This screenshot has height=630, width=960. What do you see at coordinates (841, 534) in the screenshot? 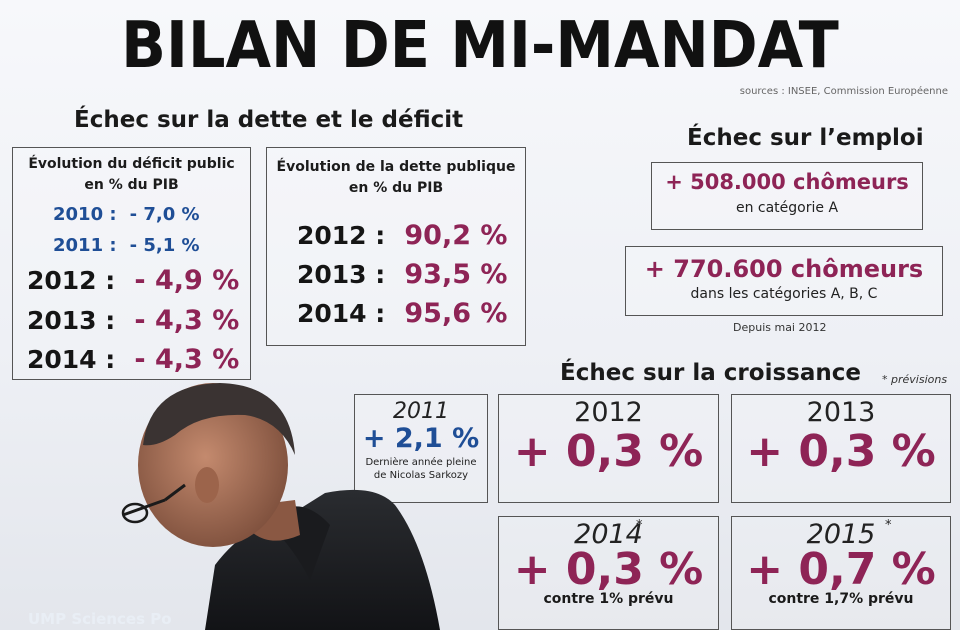
I see `croissance-year-2015: 2015` at bounding box center [841, 534].